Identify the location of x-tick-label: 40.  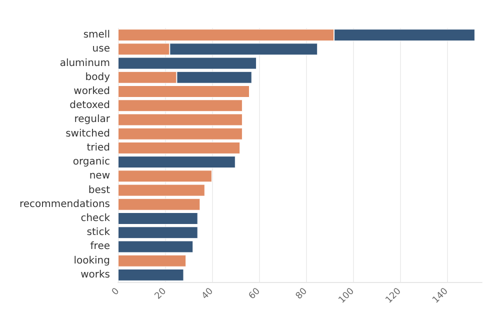
(208, 294).